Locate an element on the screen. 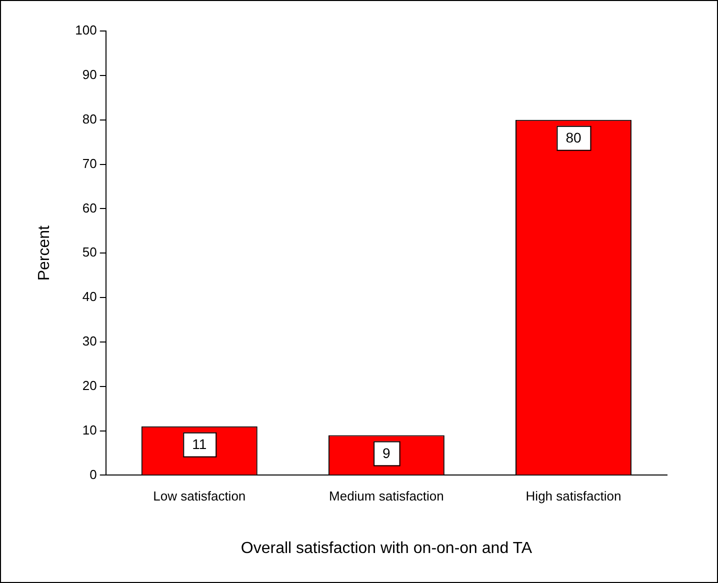 This screenshot has width=718, height=583. y-tick-label: 20 is located at coordinates (89, 385).